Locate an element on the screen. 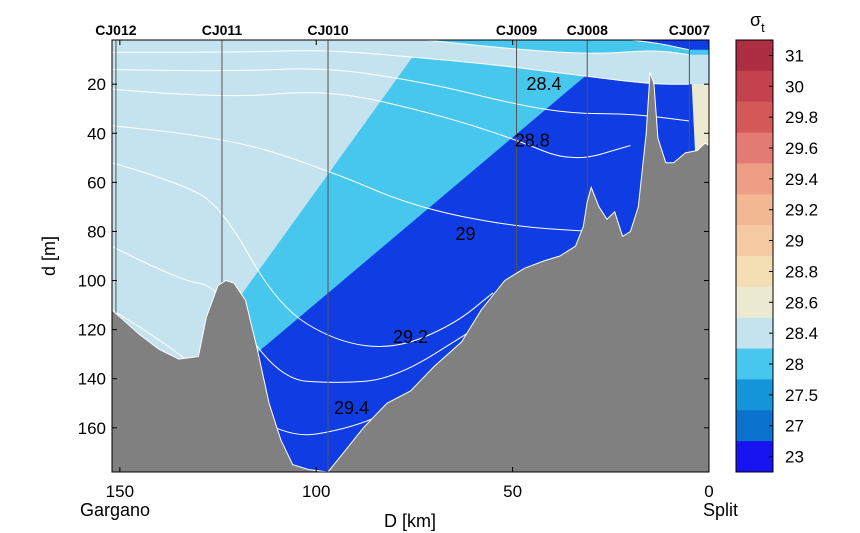 The height and width of the screenshot is (533, 860). station-label-CJ007: CJ007 is located at coordinates (689, 30).